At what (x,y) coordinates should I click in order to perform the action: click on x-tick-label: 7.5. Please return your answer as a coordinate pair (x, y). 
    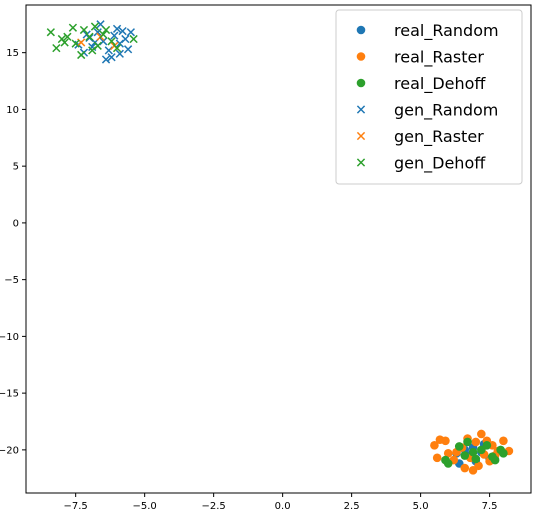
    Looking at the image, I should click on (490, 506).